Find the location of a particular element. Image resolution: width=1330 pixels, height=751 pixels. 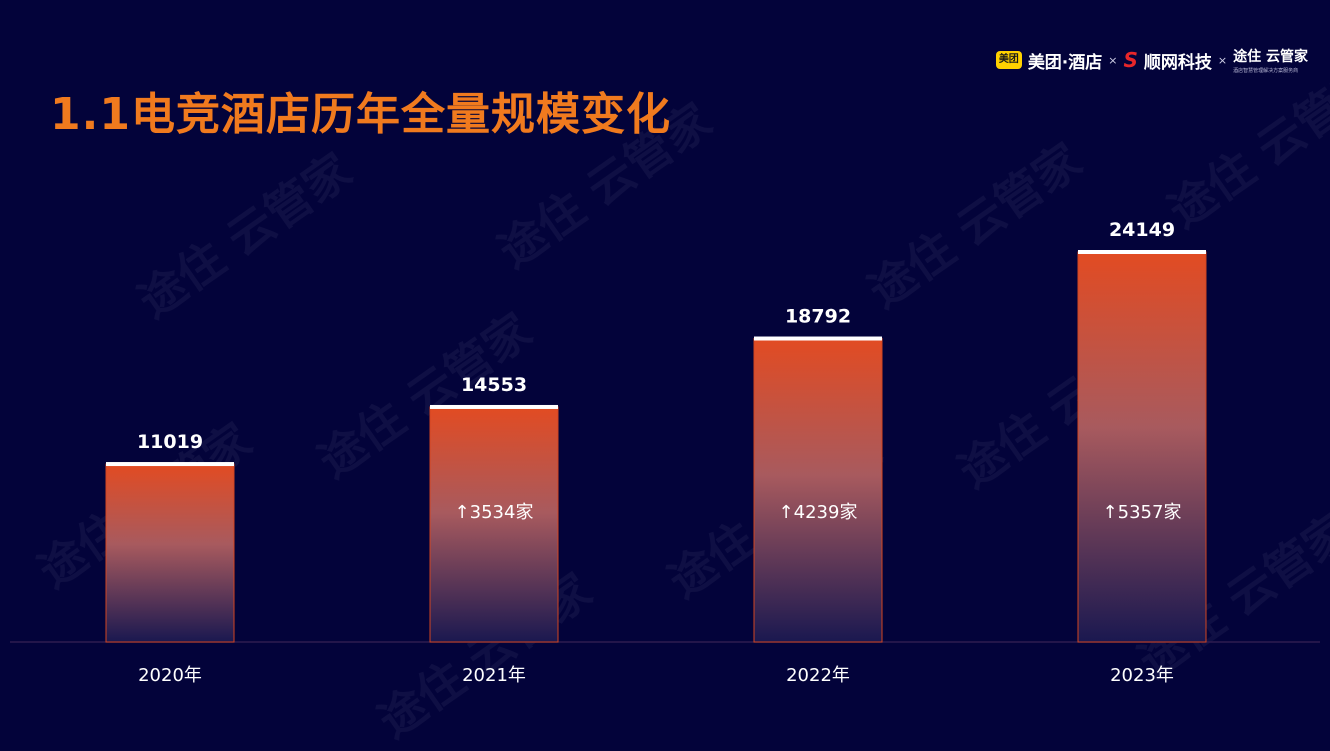

data-label: 24149 is located at coordinates (1142, 230).